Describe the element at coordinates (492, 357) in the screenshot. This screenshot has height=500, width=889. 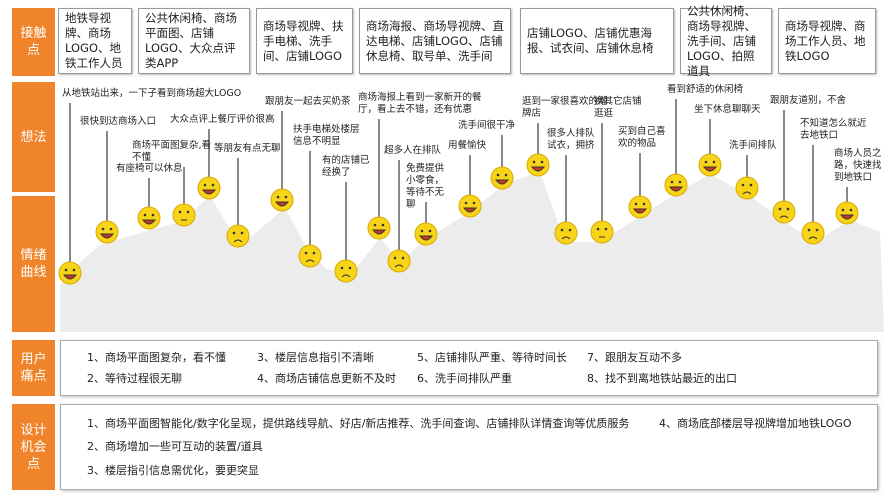
I see `pain-point: 5、店铺排队严重、等待时间长` at that location.